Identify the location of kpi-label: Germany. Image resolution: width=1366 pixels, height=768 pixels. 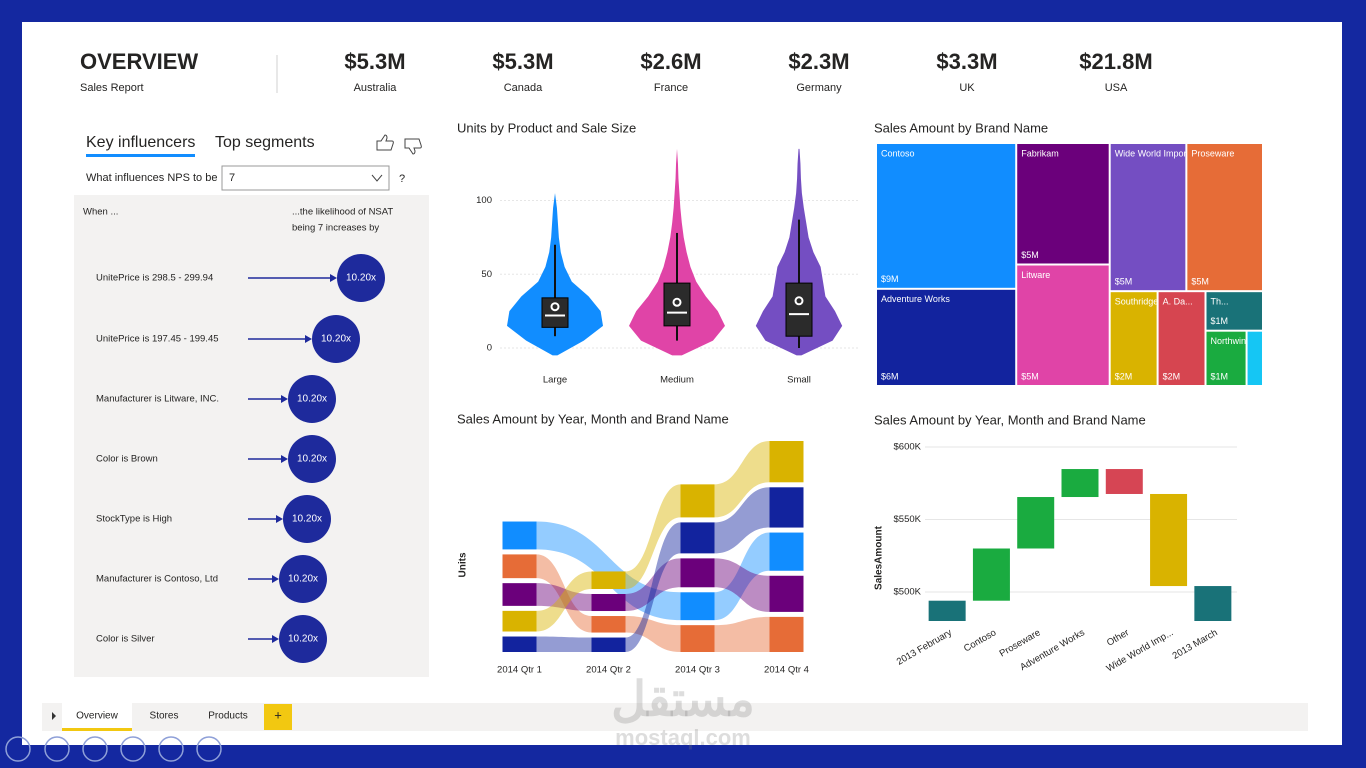
(819, 88).